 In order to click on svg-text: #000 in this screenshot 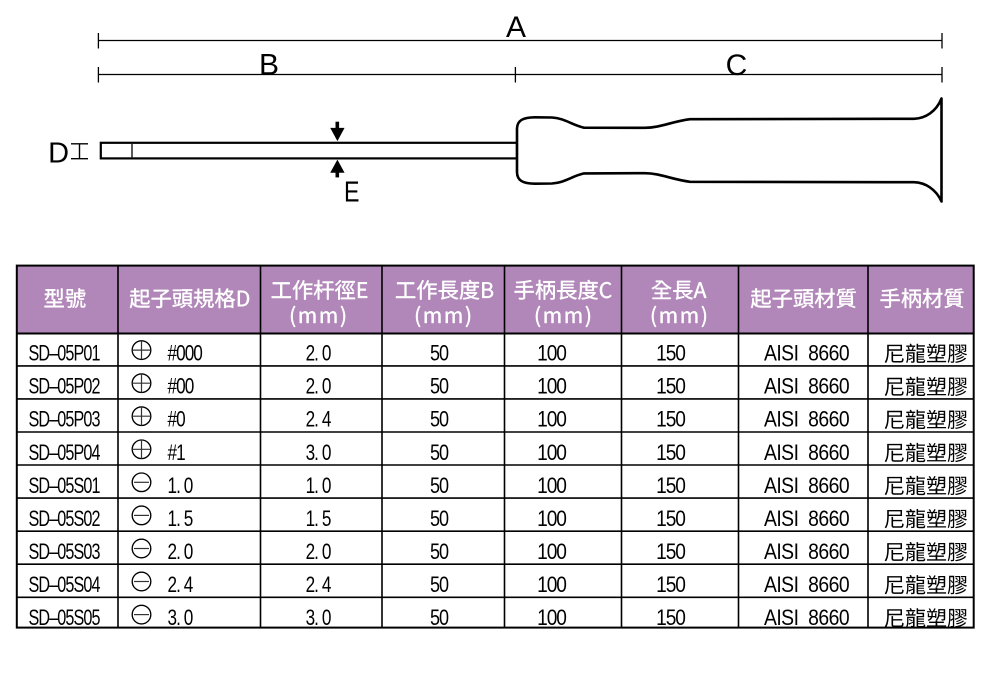, I will do `click(185, 354)`.